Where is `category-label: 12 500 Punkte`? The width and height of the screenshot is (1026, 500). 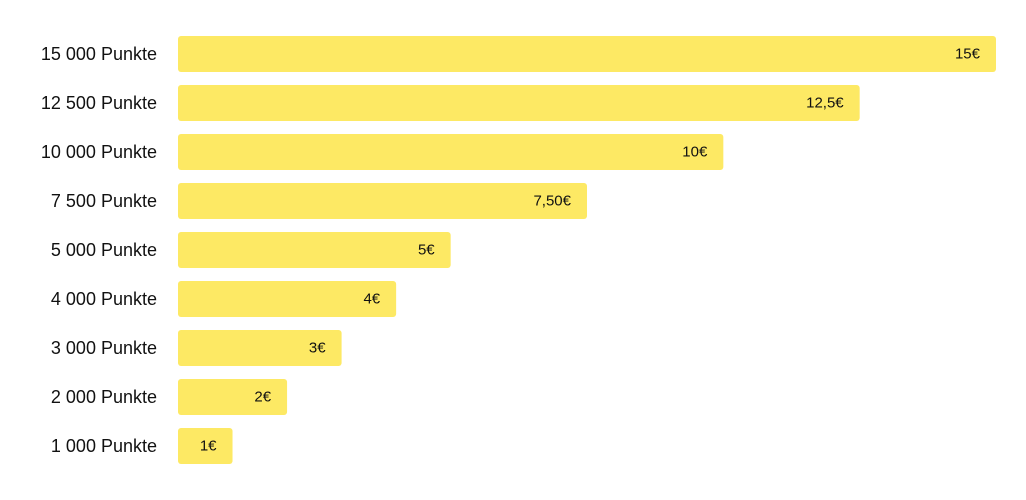 category-label: 12 500 Punkte is located at coordinates (99, 103).